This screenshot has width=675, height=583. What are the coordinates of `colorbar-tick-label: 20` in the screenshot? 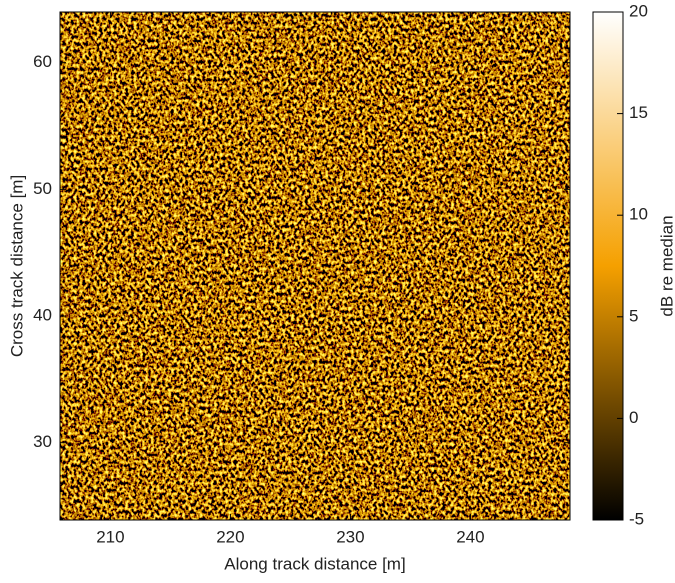 It's located at (638, 10).